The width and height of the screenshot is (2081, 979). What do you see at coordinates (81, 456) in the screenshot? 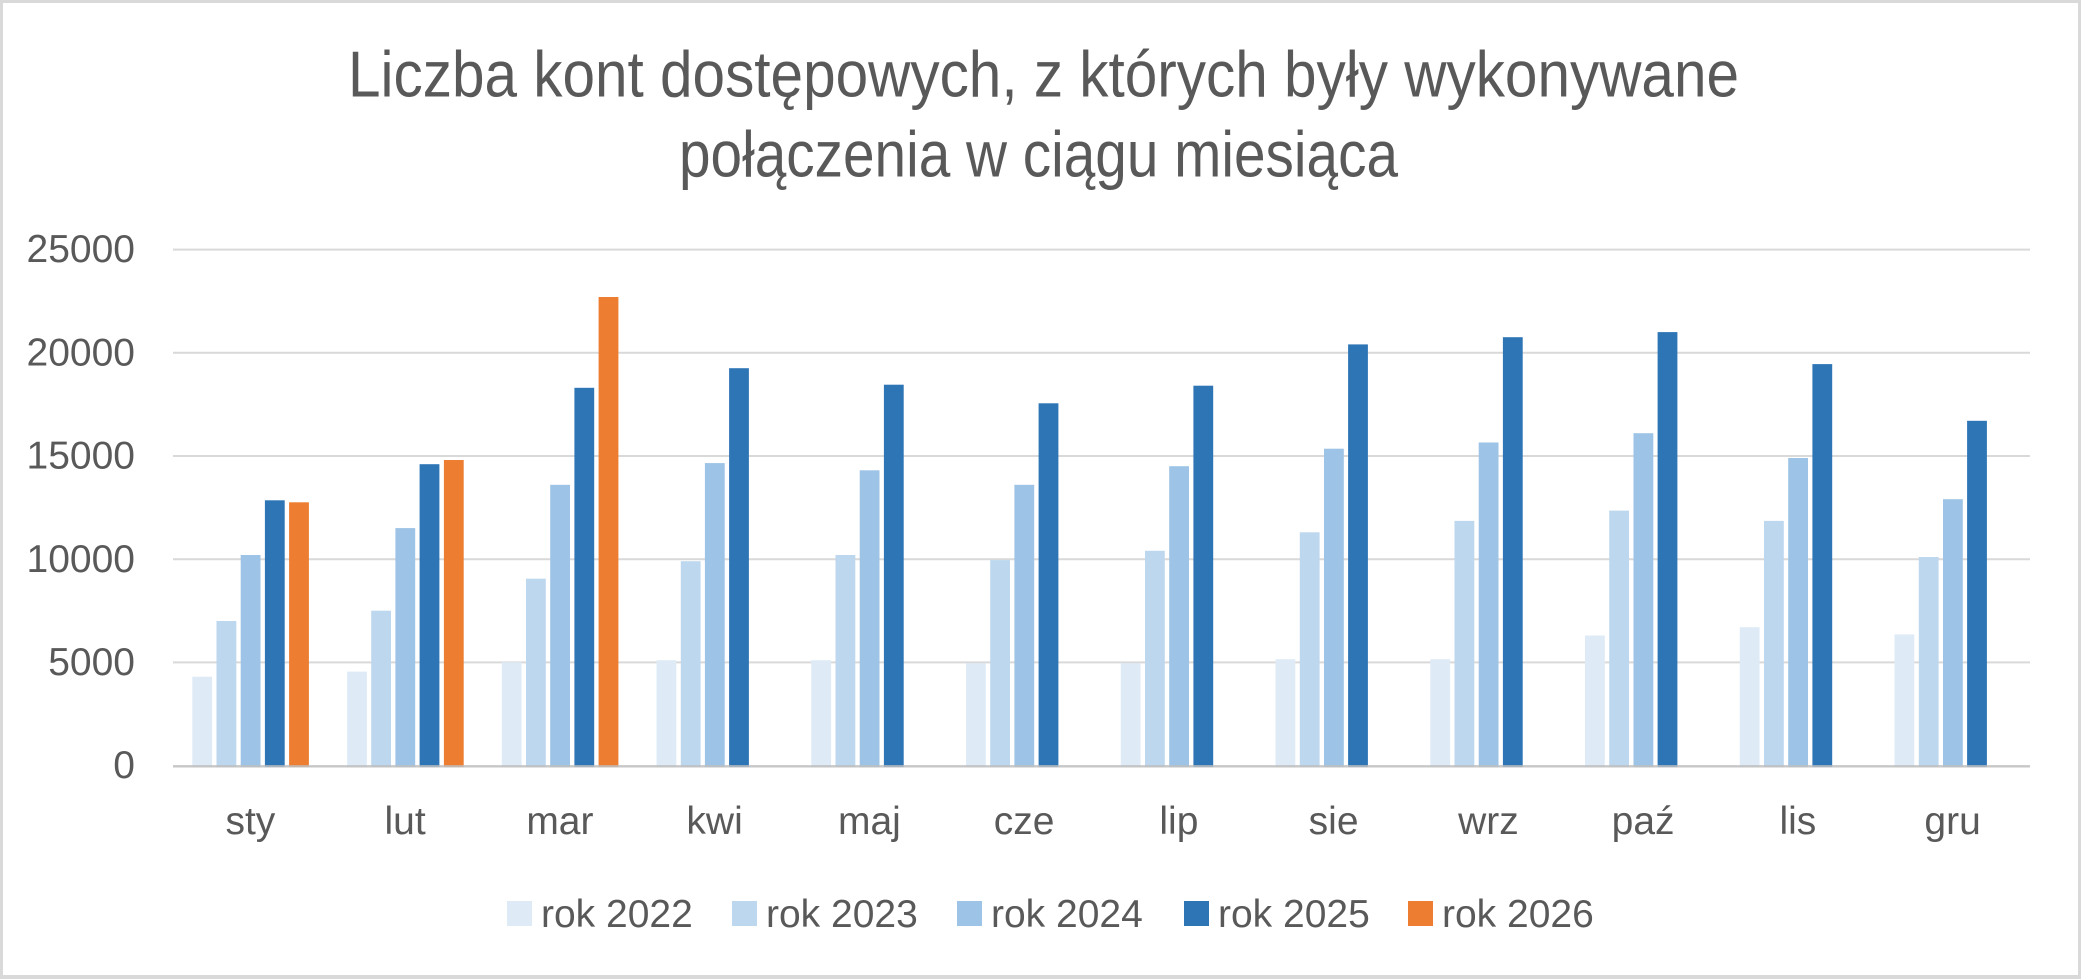
I see `svg-text: 15000` at bounding box center [81, 456].